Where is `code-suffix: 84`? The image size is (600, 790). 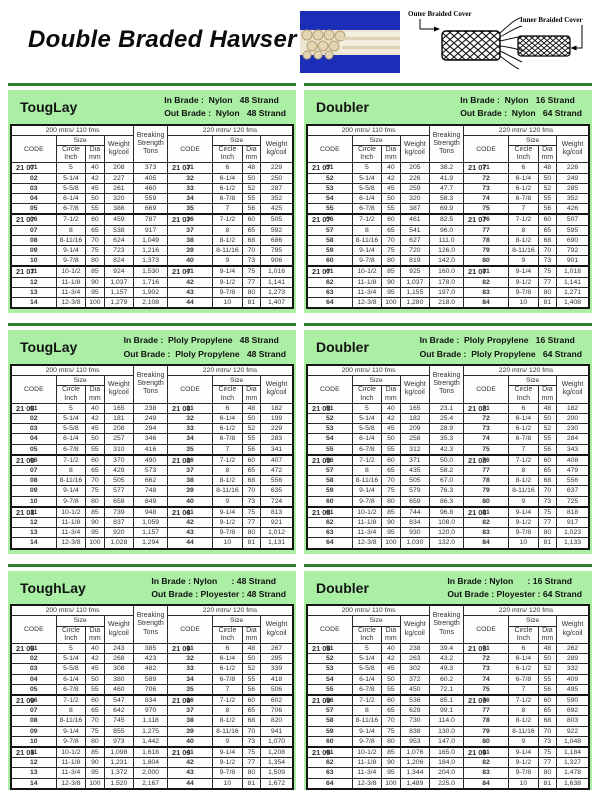
code-suffix: 84 is located at coordinates (486, 303).